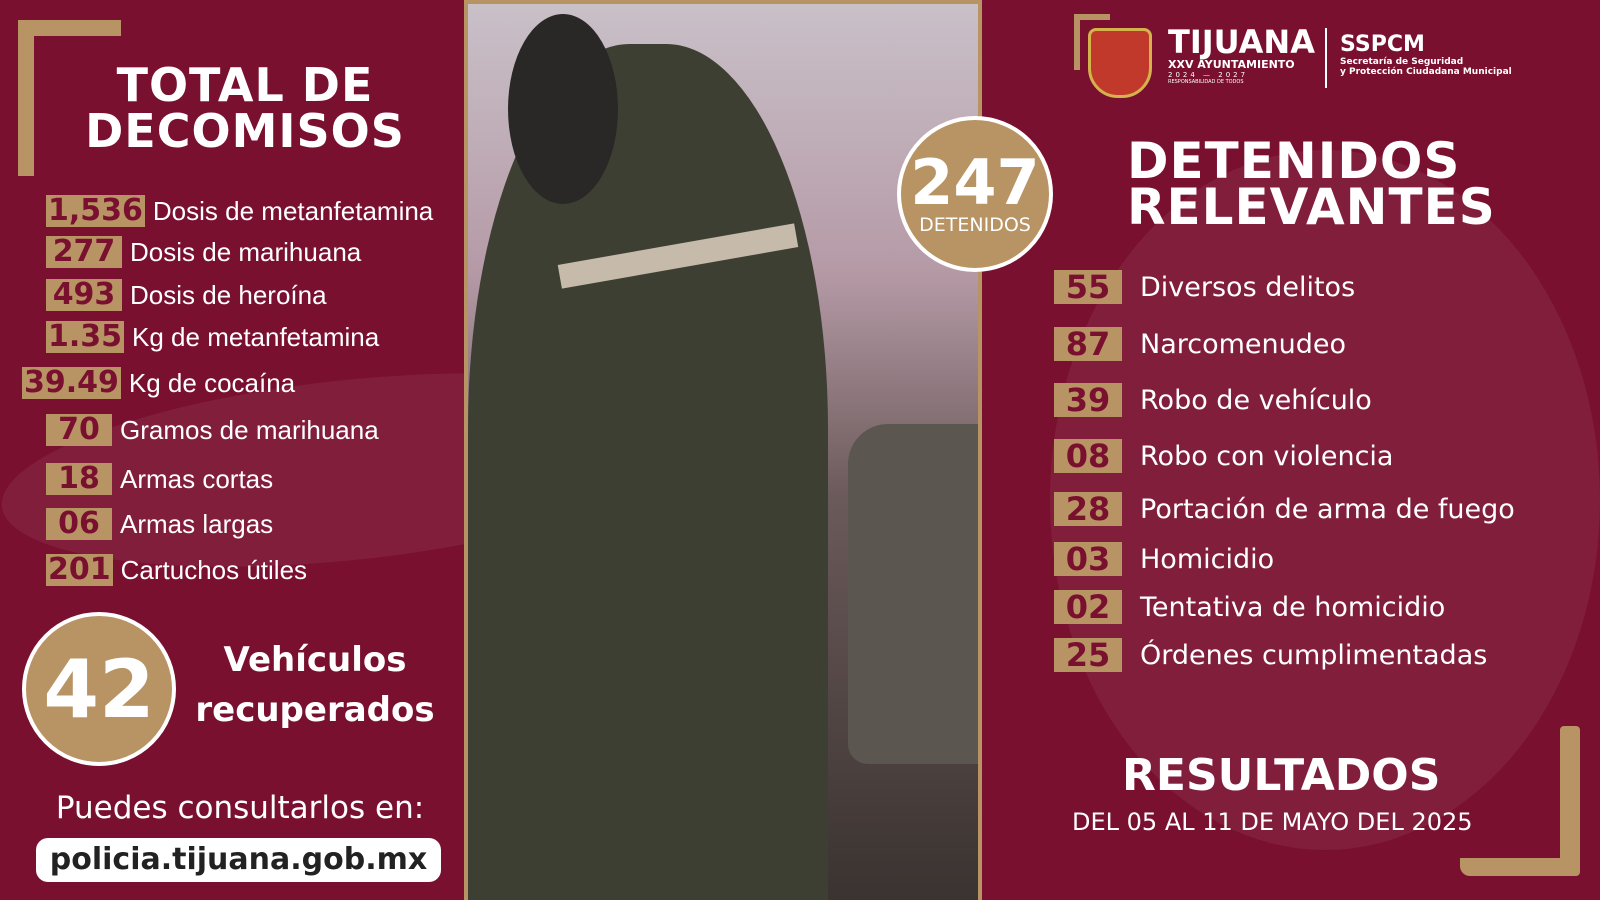 This screenshot has height=900, width=1600. I want to click on detained-item: 39 Robo de vehículo, so click(1213, 400).